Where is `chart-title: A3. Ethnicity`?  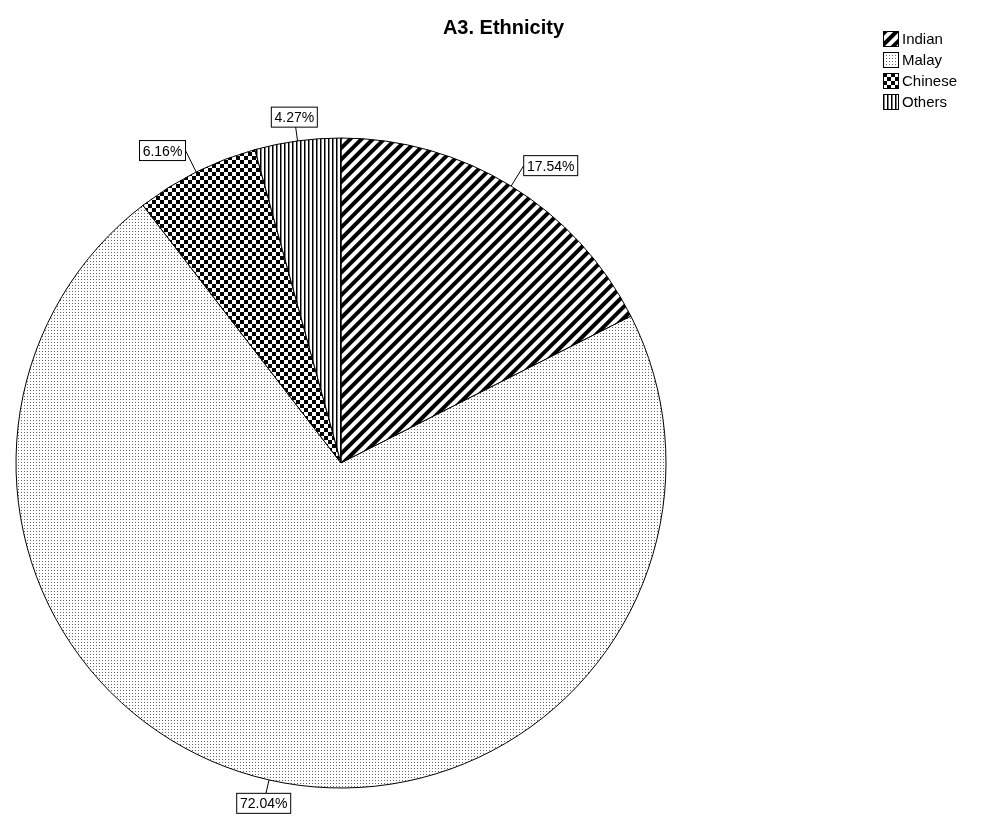 chart-title: A3. Ethnicity is located at coordinates (503, 27).